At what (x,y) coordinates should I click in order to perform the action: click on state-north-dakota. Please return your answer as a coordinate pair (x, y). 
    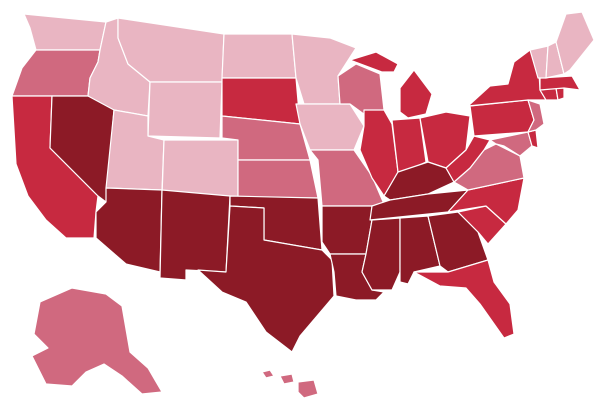
    Looking at the image, I should click on (259, 56).